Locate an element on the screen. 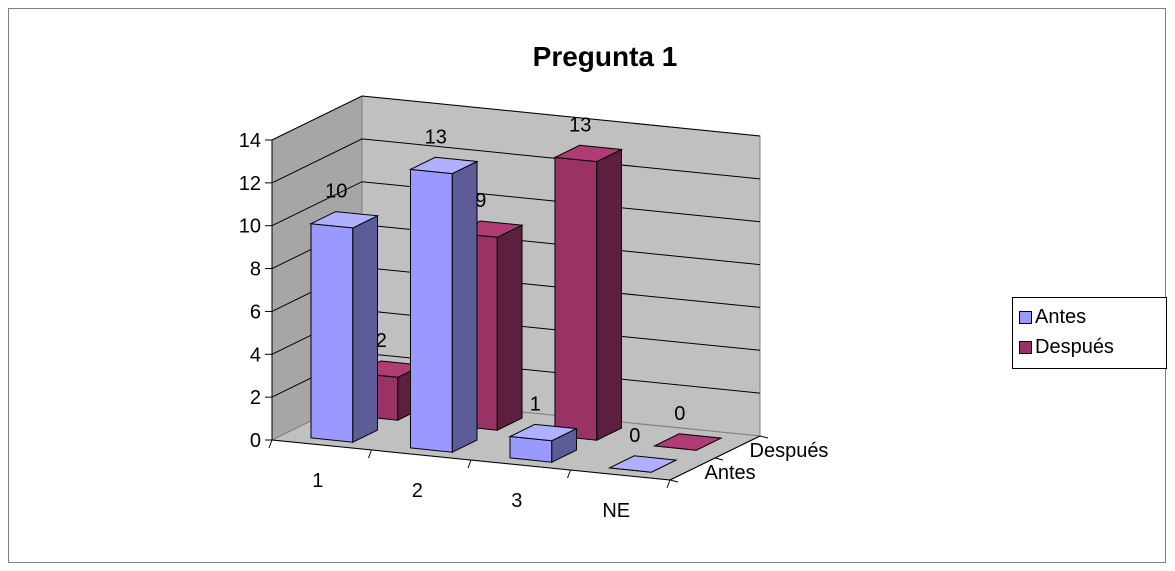 Image resolution: width=1175 pixels, height=571 pixels. legend-label-despues: Después is located at coordinates (1074, 346).